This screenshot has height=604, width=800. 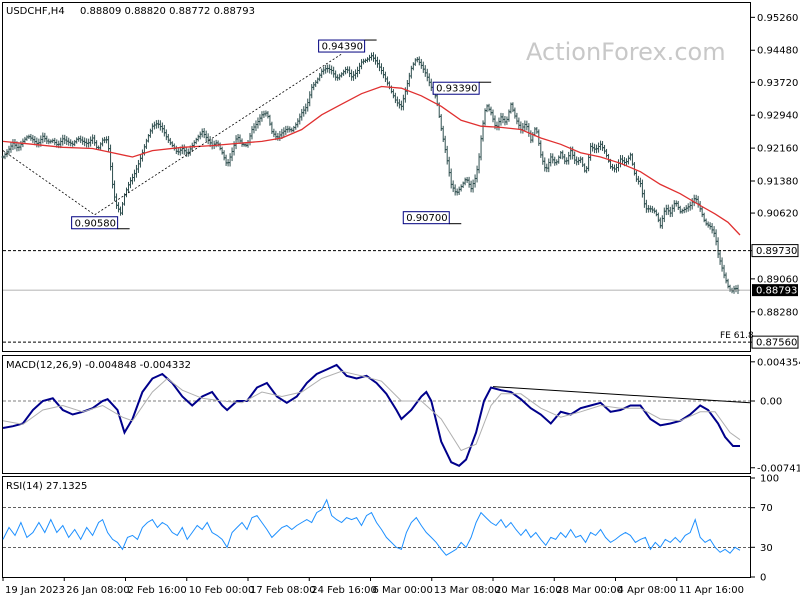 I want to click on current-price-badge, so click(x=775, y=290).